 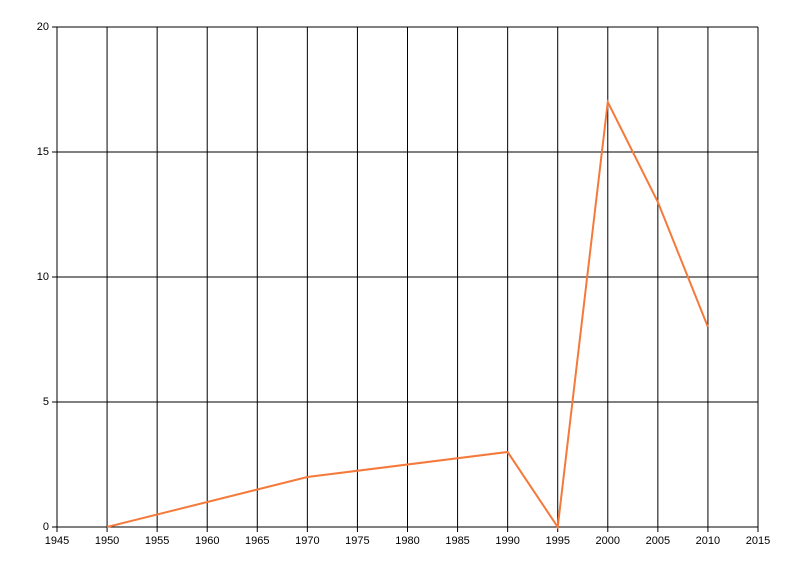 What do you see at coordinates (157, 541) in the screenshot?
I see `x-tick-label: 1955` at bounding box center [157, 541].